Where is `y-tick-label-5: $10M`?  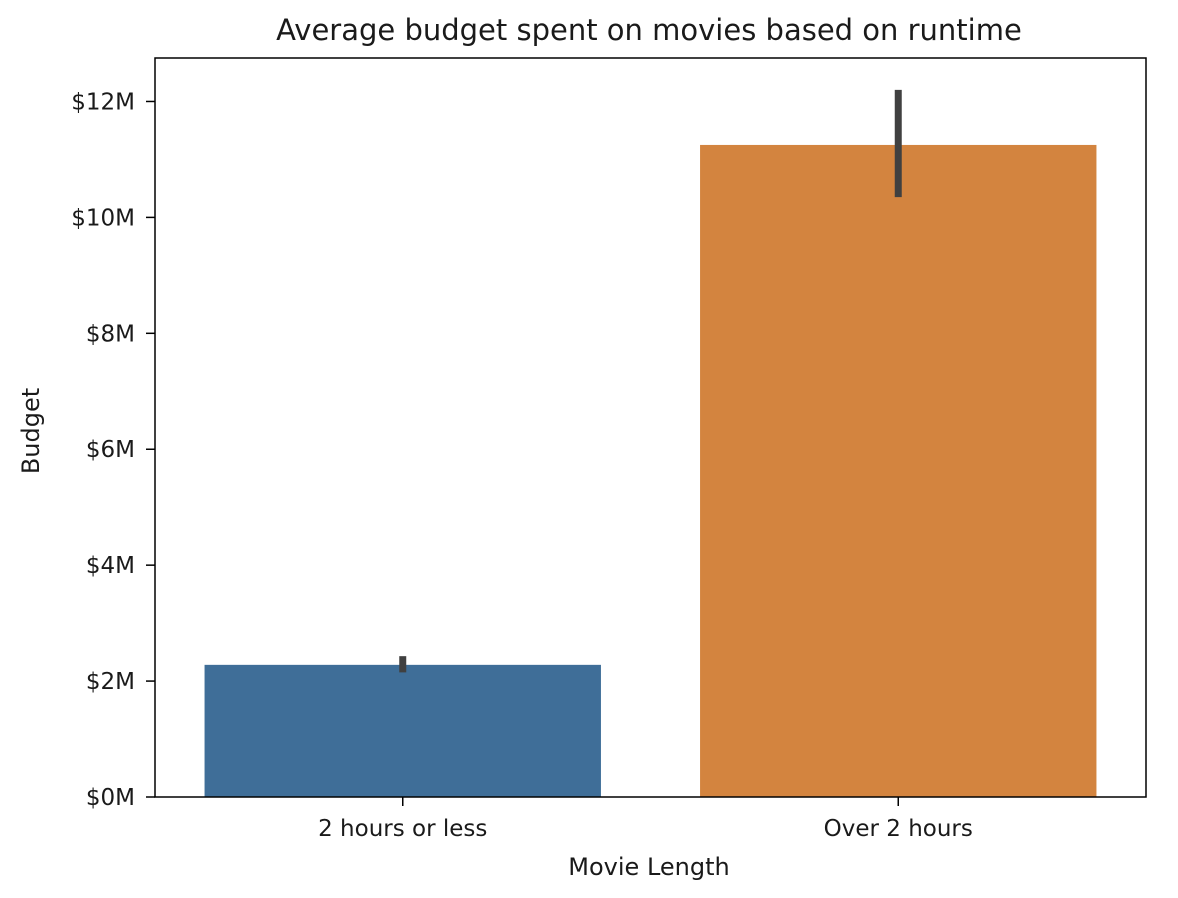
y-tick-label-5: $10M is located at coordinates (103, 218).